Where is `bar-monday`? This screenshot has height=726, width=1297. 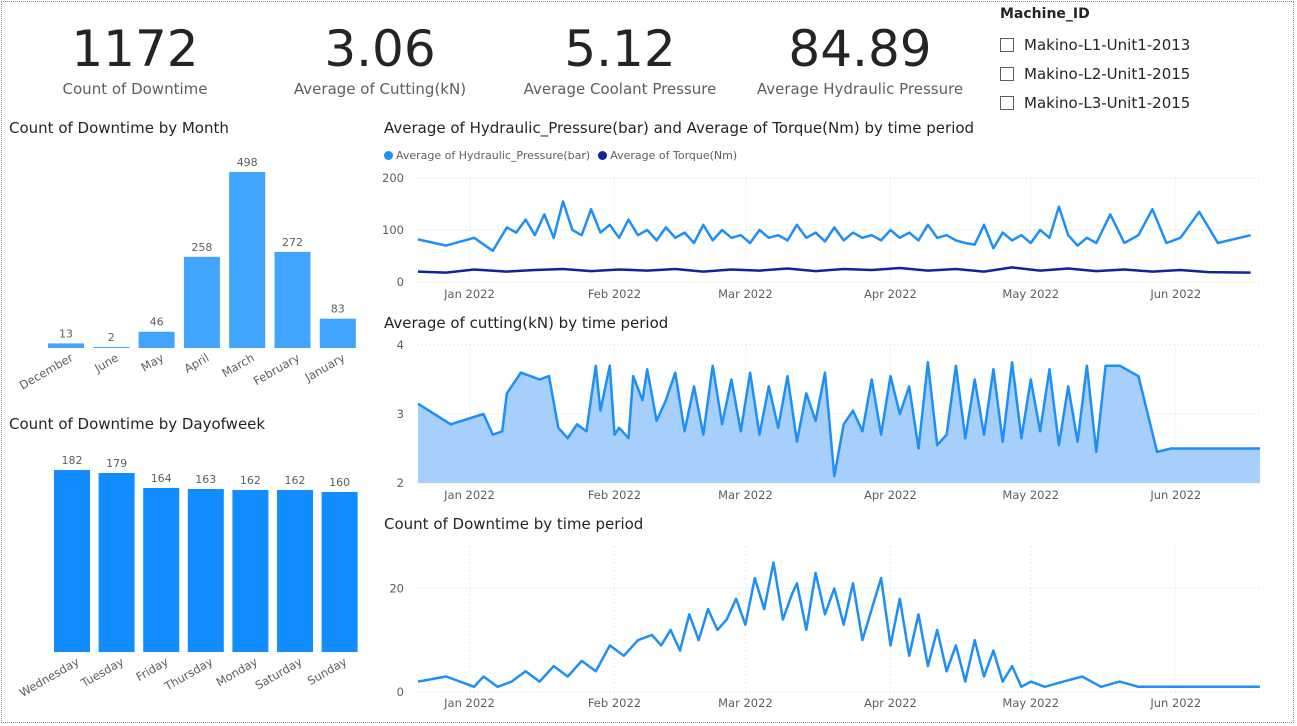 bar-monday is located at coordinates (250, 571).